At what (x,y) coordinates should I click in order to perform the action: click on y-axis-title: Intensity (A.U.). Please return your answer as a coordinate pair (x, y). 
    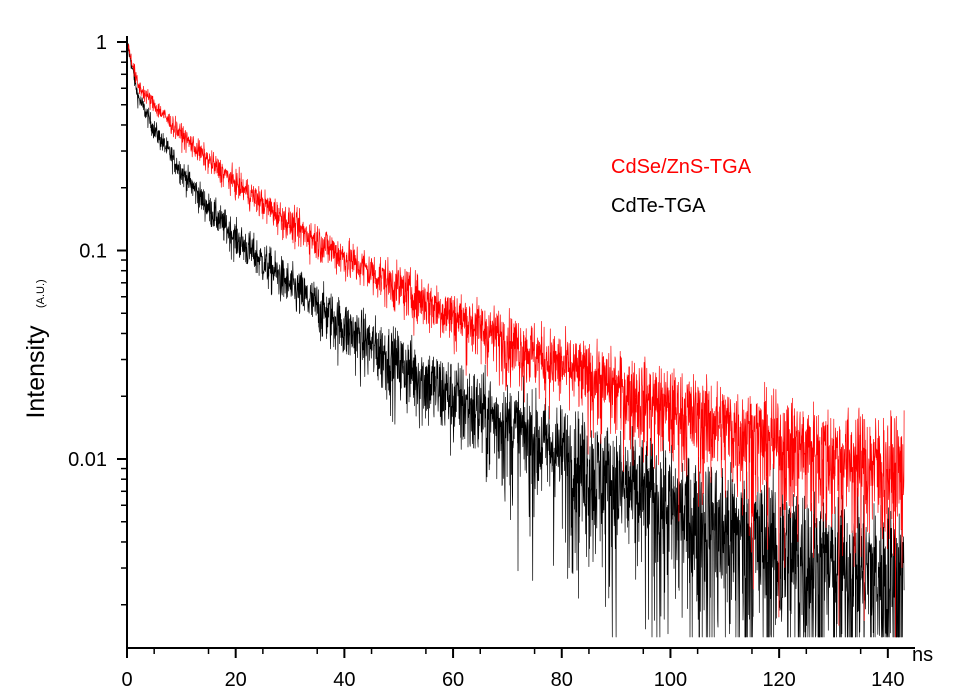
    Looking at the image, I should click on (36, 348).